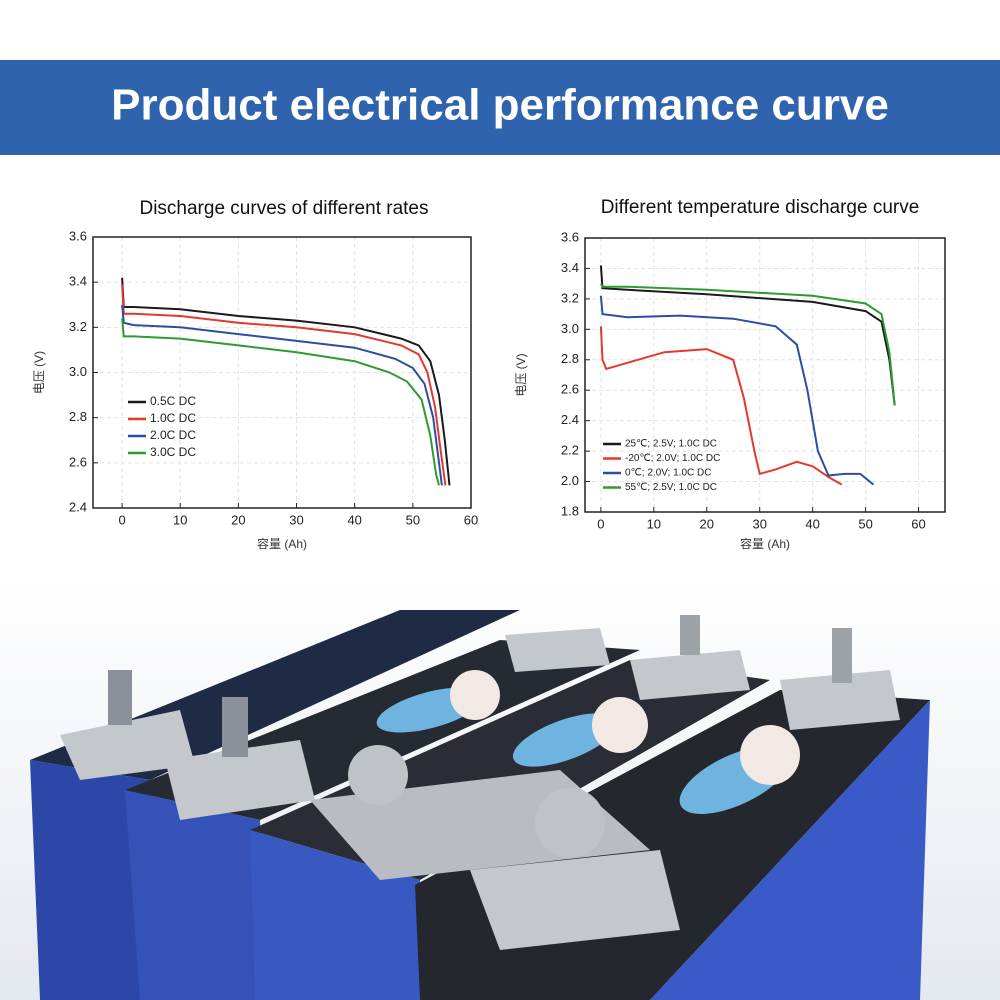 The image size is (1000, 1000). What do you see at coordinates (570, 510) in the screenshot?
I see `y-tick-label: 1.8` at bounding box center [570, 510].